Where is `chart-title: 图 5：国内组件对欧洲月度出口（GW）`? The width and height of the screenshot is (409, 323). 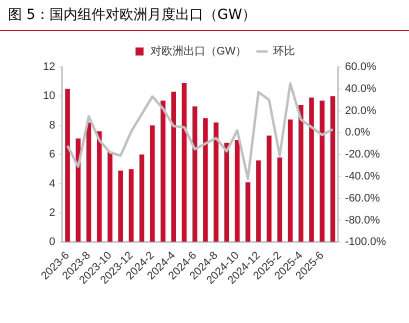
chart-title: 图 5：国内组件对欧洲月度出口（GW） is located at coordinates (132, 15).